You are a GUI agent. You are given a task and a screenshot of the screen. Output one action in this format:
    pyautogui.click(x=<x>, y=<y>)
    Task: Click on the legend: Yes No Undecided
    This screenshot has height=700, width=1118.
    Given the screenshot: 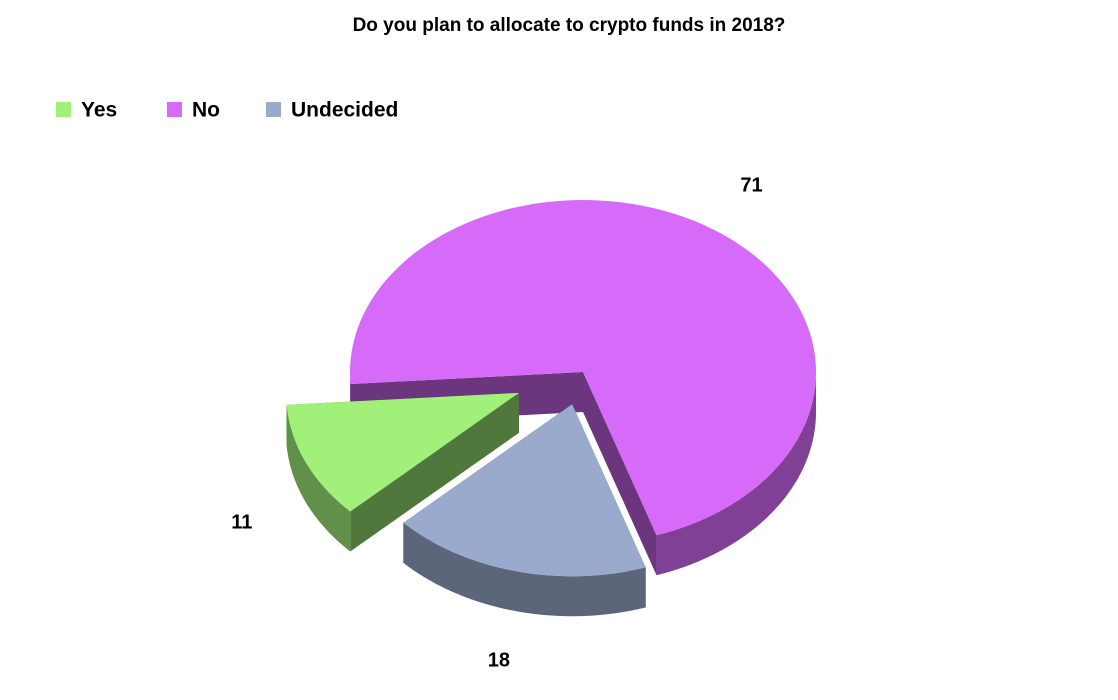 What is the action you would take?
    pyautogui.click(x=227, y=110)
    